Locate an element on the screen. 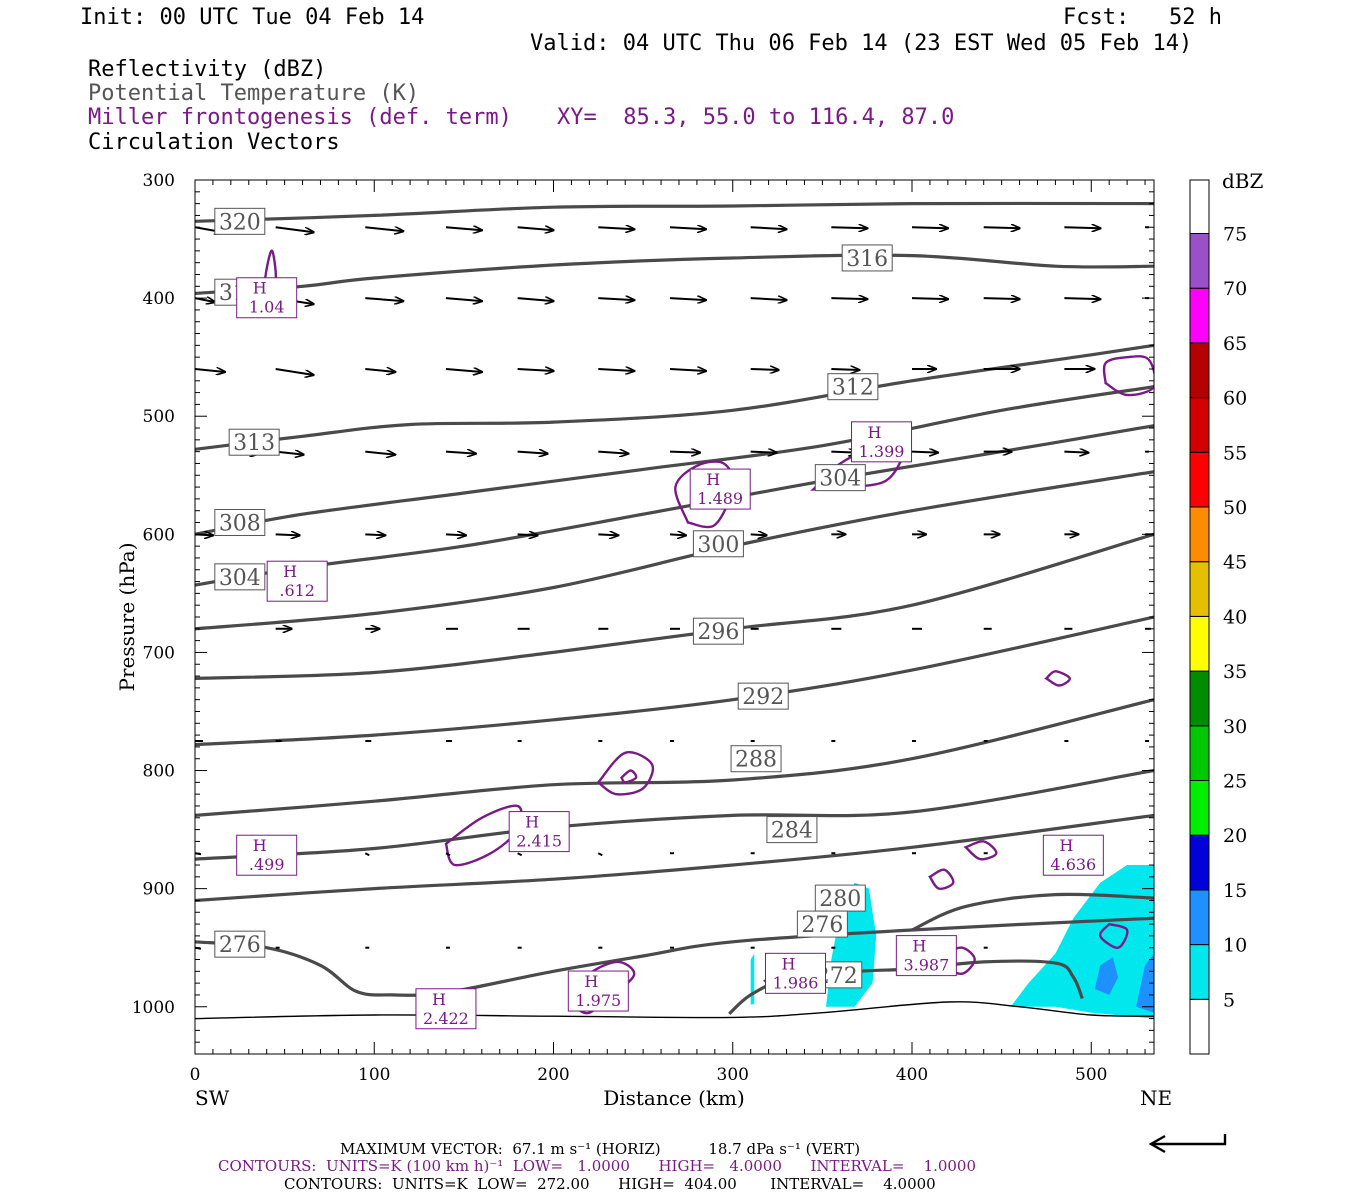 This screenshot has width=1350, height=1200. colorbar-label: 60 is located at coordinates (1235, 399).